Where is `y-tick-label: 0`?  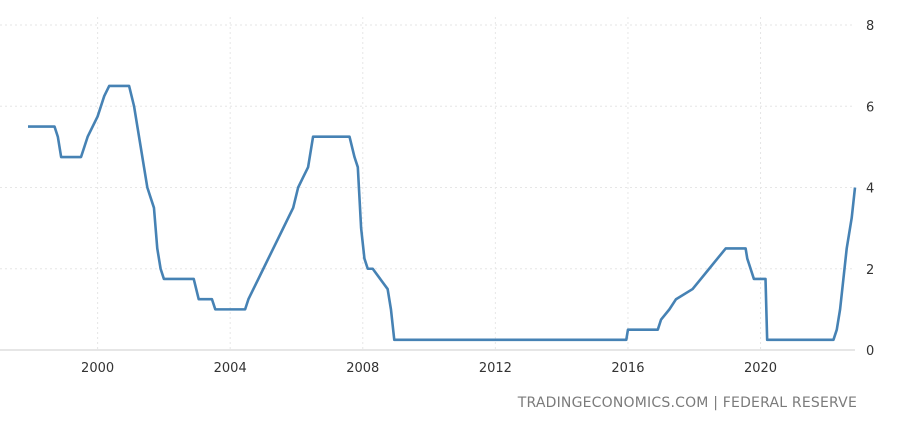 y-tick-label: 0 is located at coordinates (870, 351).